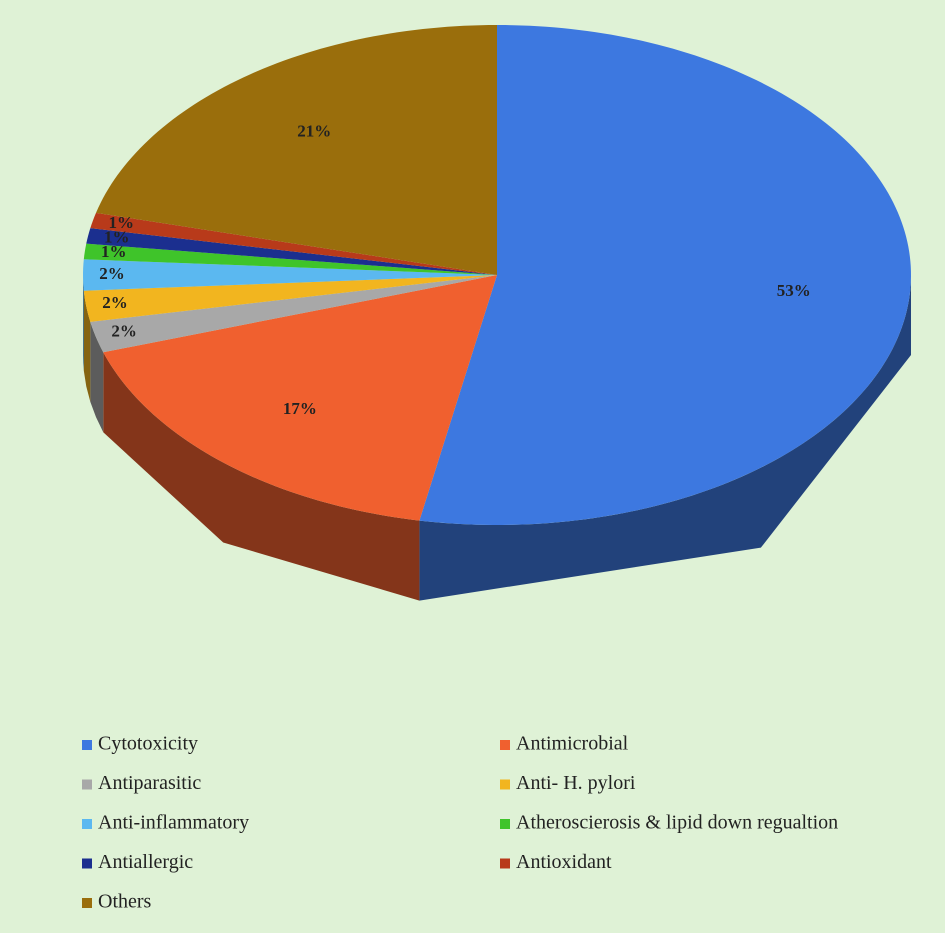  Describe the element at coordinates (149, 783) in the screenshot. I see `legend-label: Antiparasitic` at that location.